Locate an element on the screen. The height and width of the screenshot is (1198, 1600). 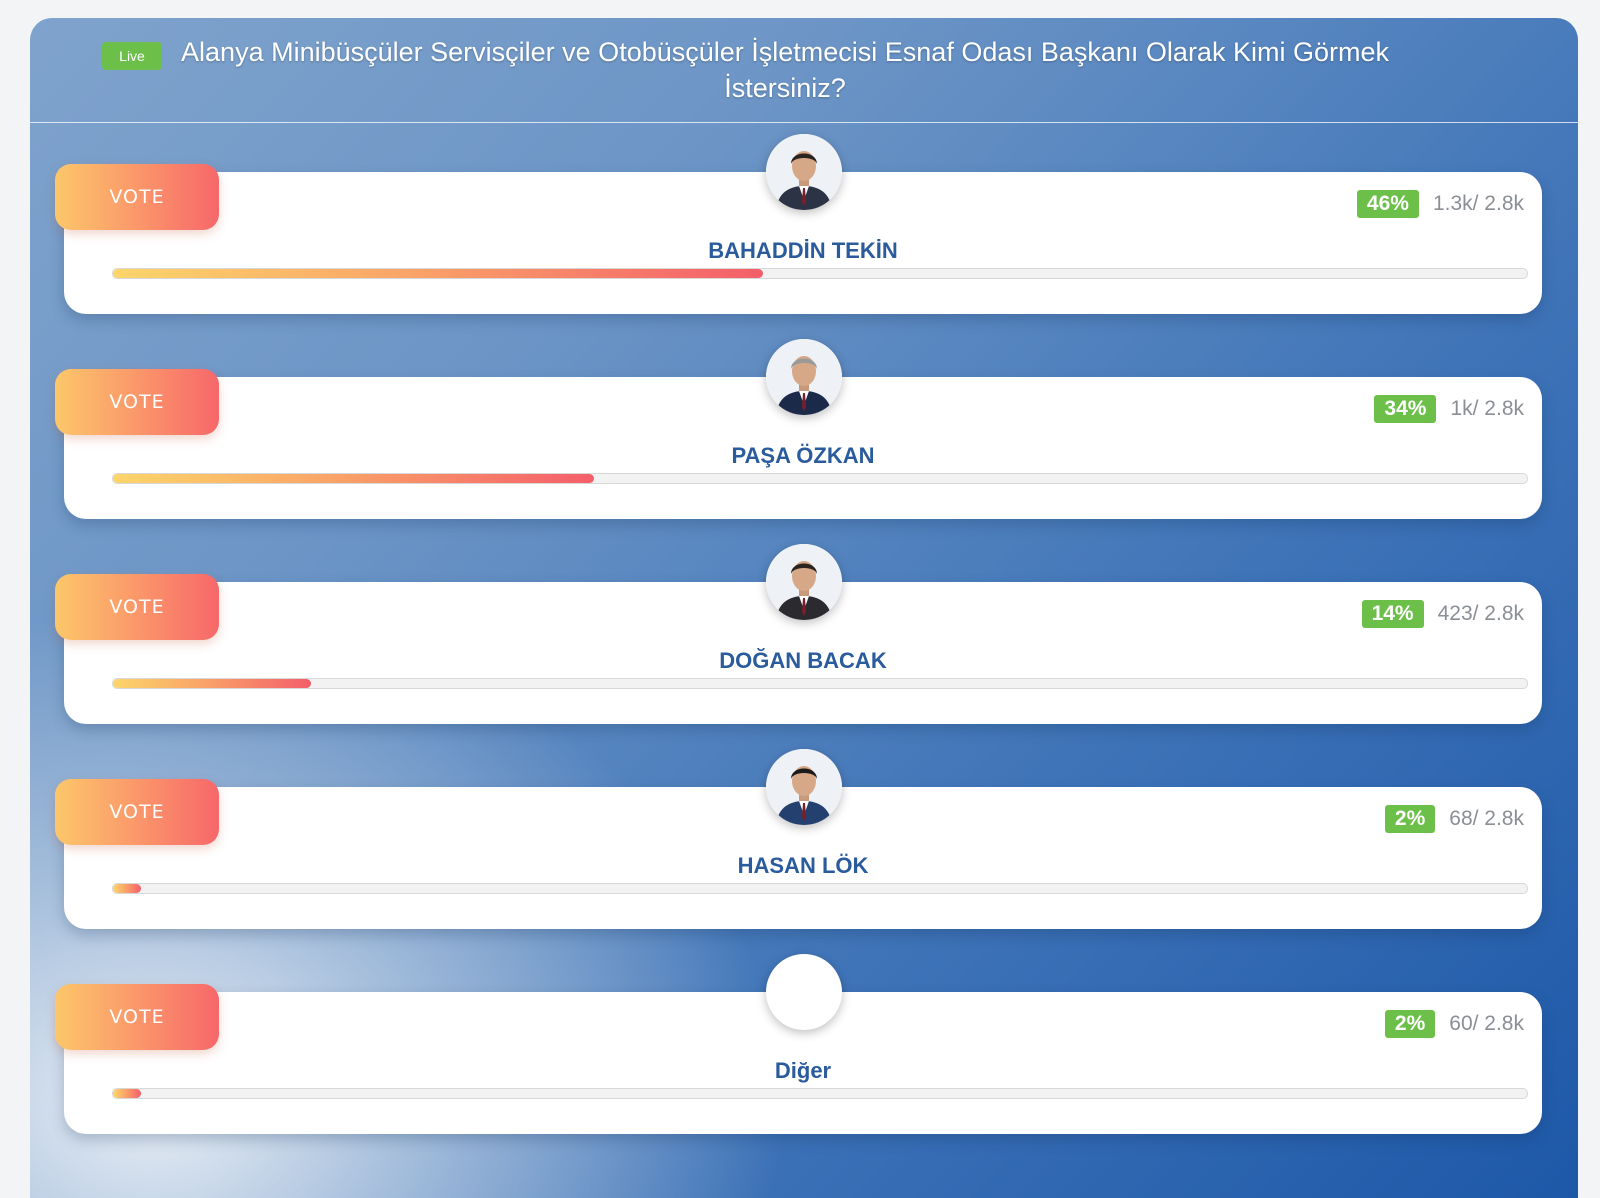
vote-count: 60/ 2.8k is located at coordinates (1486, 1023).